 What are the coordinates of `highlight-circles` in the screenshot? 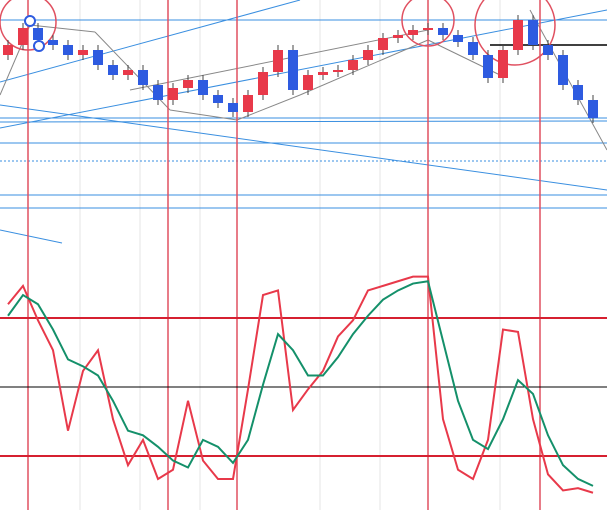 It's located at (278, 33).